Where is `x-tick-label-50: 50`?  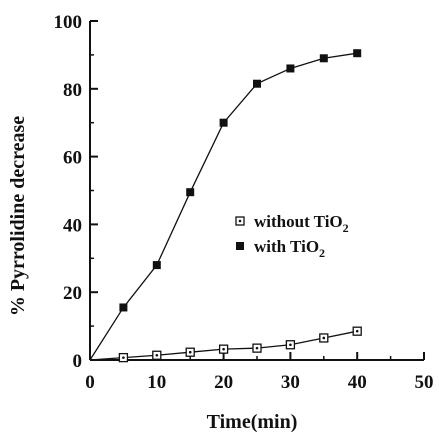 x-tick-label-50: 50 is located at coordinates (424, 382).